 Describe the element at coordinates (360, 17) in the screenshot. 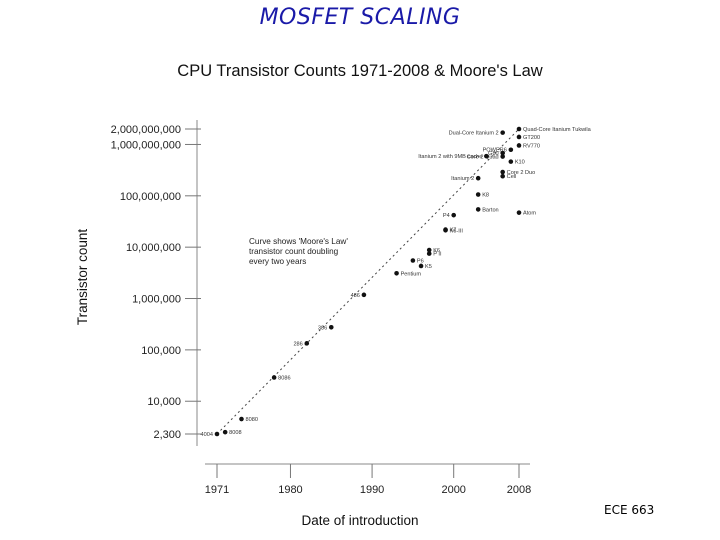

I see `slide-title: MOSFET SCALING` at that location.